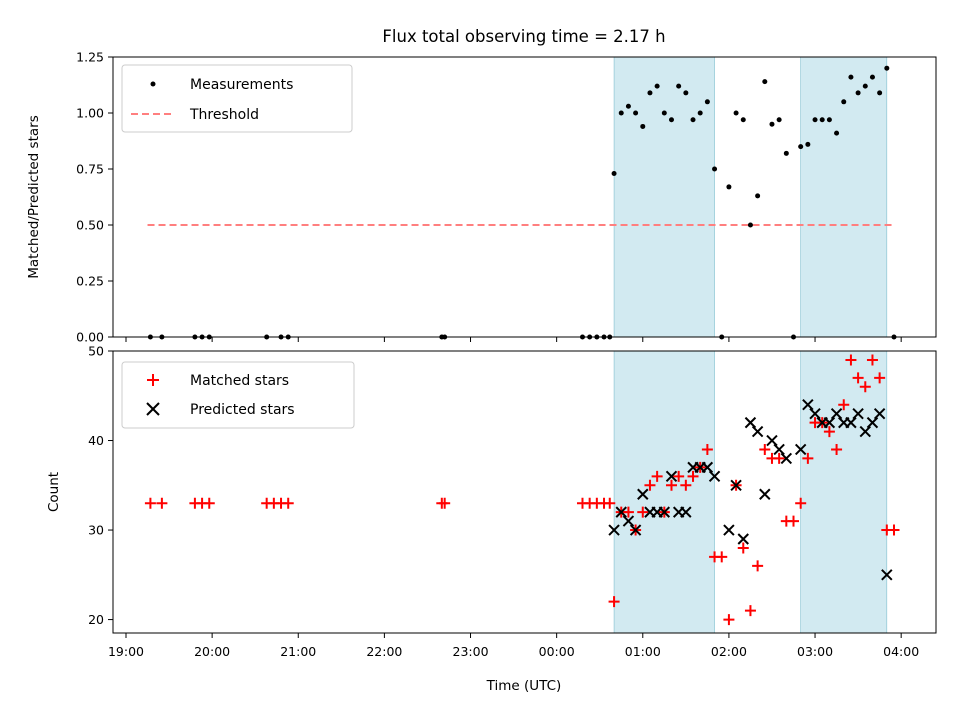 This screenshot has height=720, width=960. What do you see at coordinates (471, 651) in the screenshot?
I see `x-tick-label: 23:00` at bounding box center [471, 651].